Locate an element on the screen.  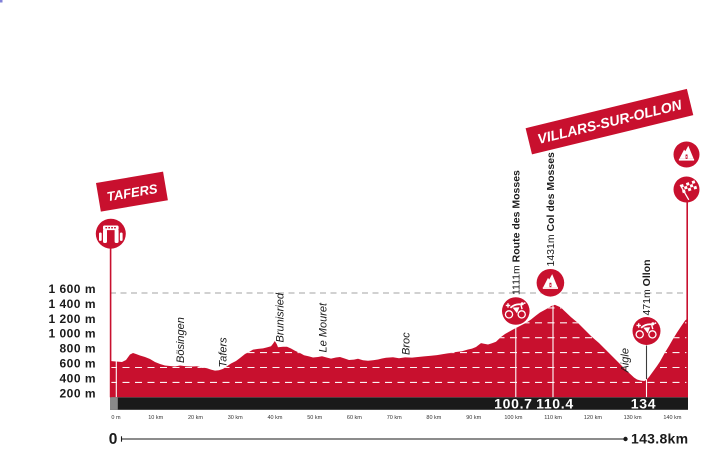
svg-text: 471m Ollon is located at coordinates (647, 287).